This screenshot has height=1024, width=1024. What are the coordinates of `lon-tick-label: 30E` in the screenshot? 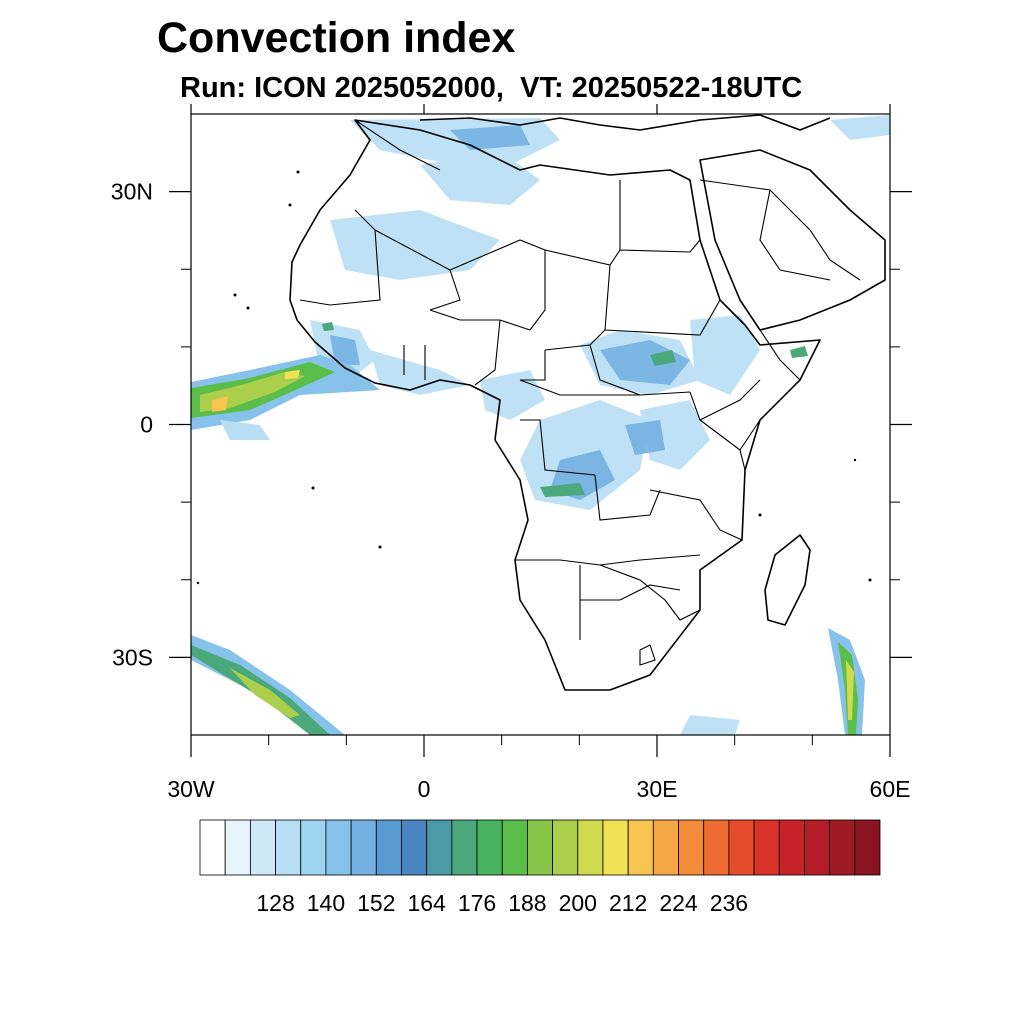 It's located at (657, 789).